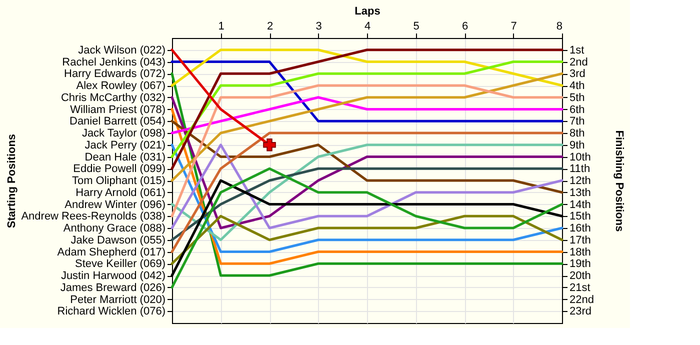 Image resolution: width=700 pixels, height=345 pixels. What do you see at coordinates (119, 181) in the screenshot?
I see `category-label: Tom Oliphant (015)` at bounding box center [119, 181].